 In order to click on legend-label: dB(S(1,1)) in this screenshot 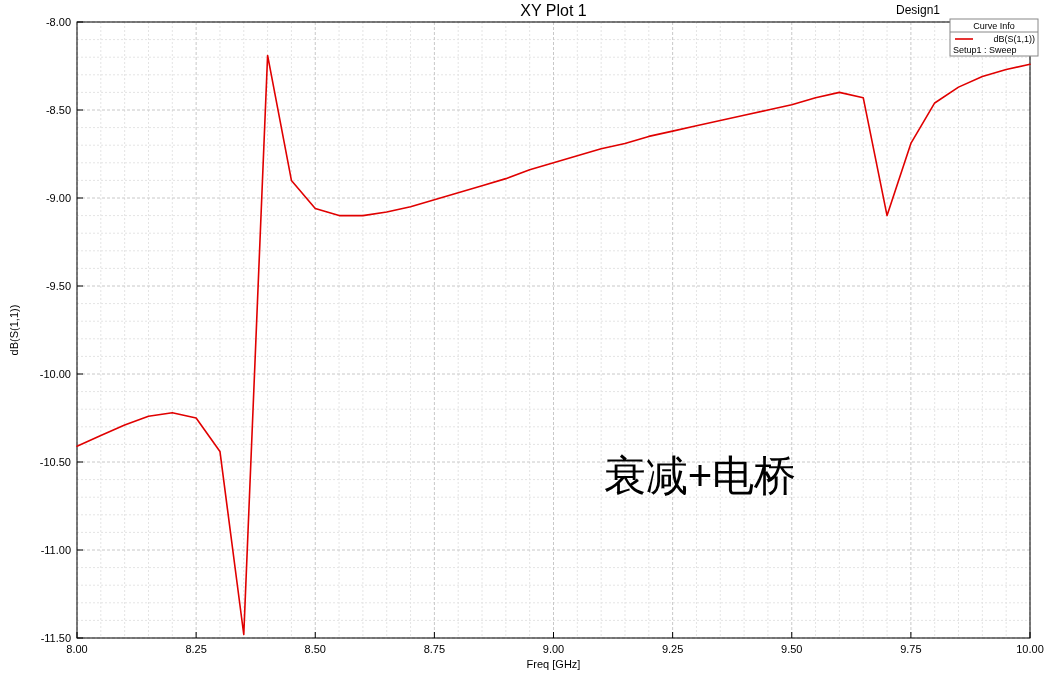, I will do `click(1014, 39)`.